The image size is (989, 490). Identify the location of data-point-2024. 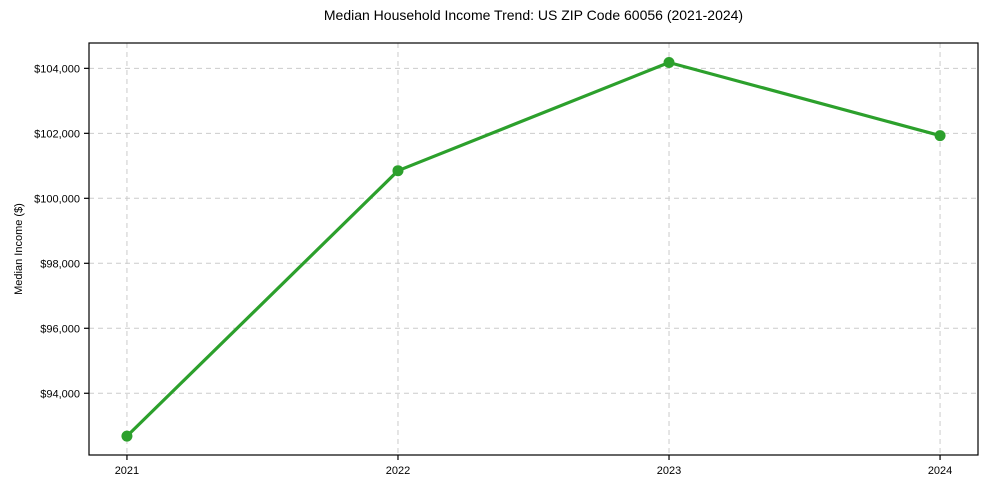
(940, 136).